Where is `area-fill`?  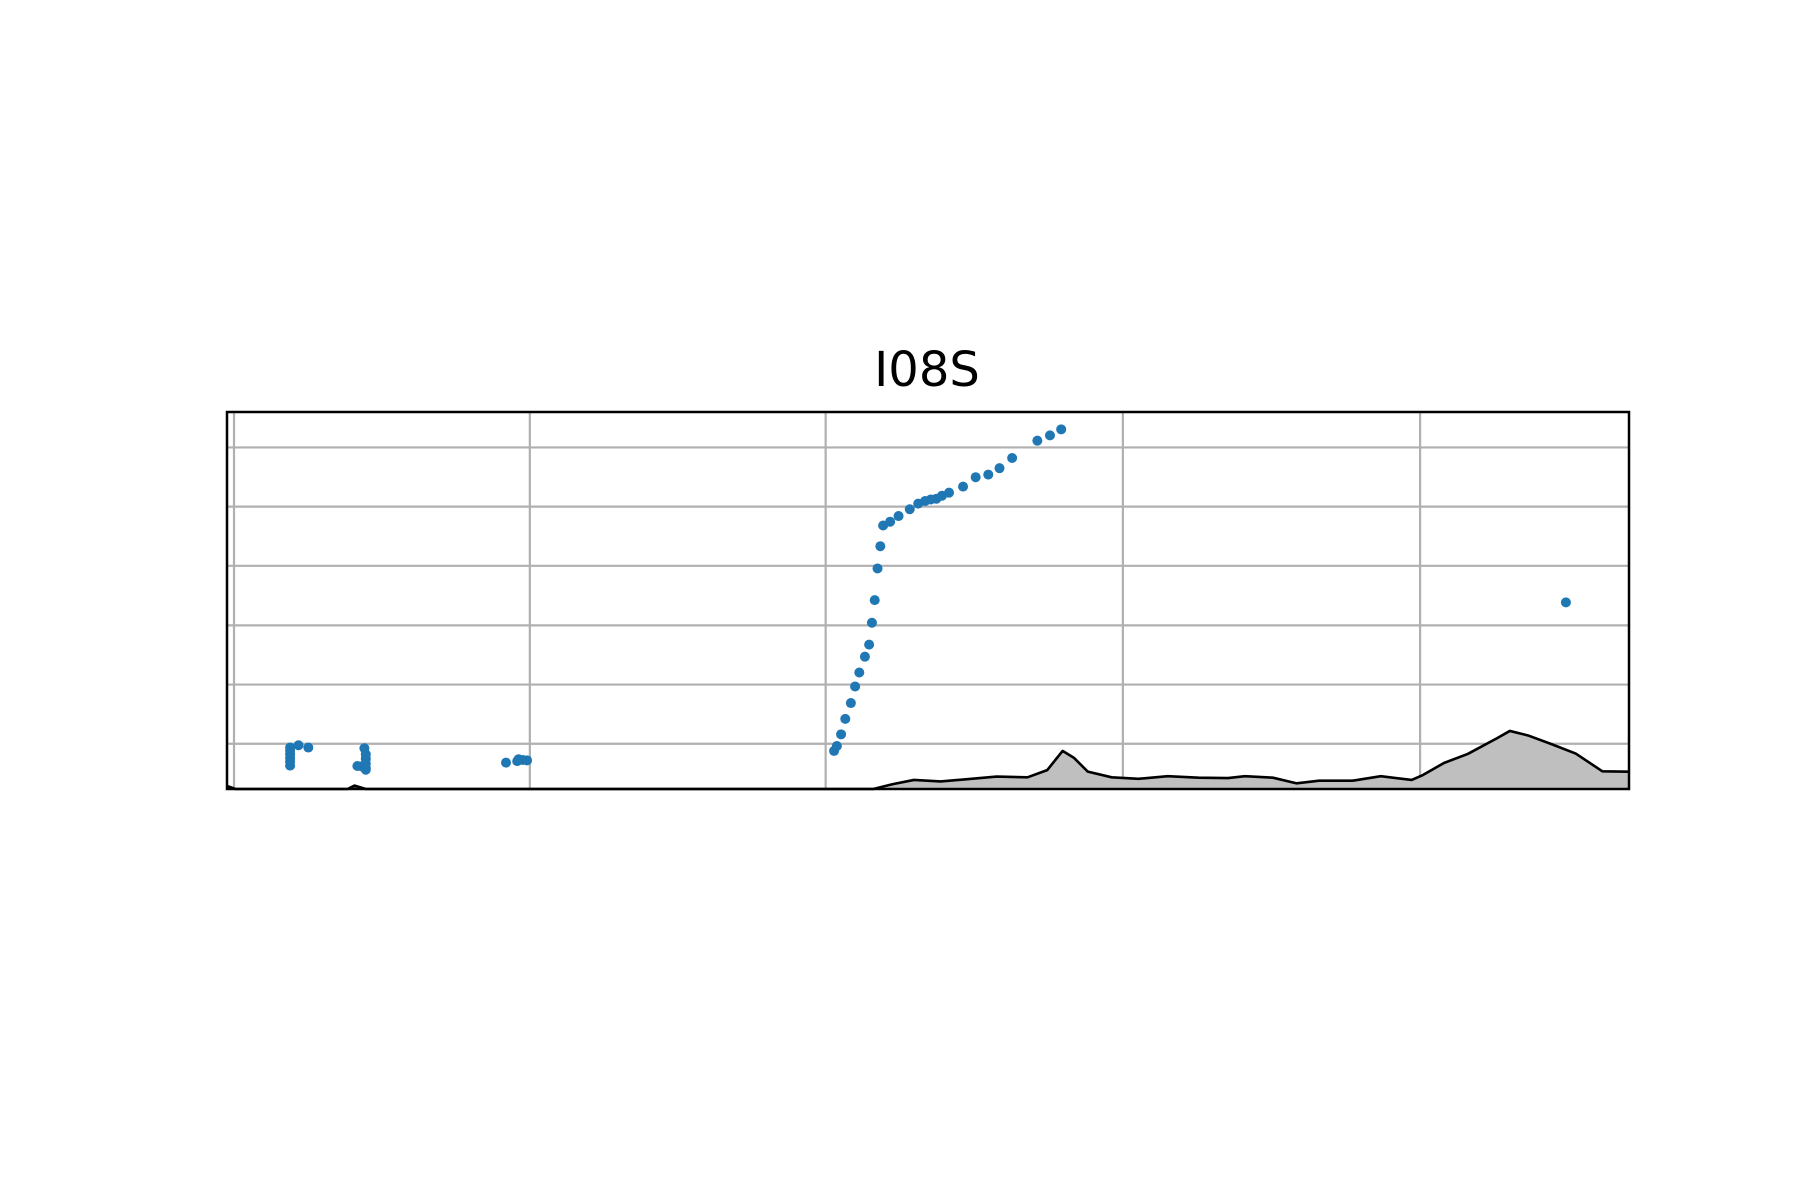
area-fill is located at coordinates (928, 759).